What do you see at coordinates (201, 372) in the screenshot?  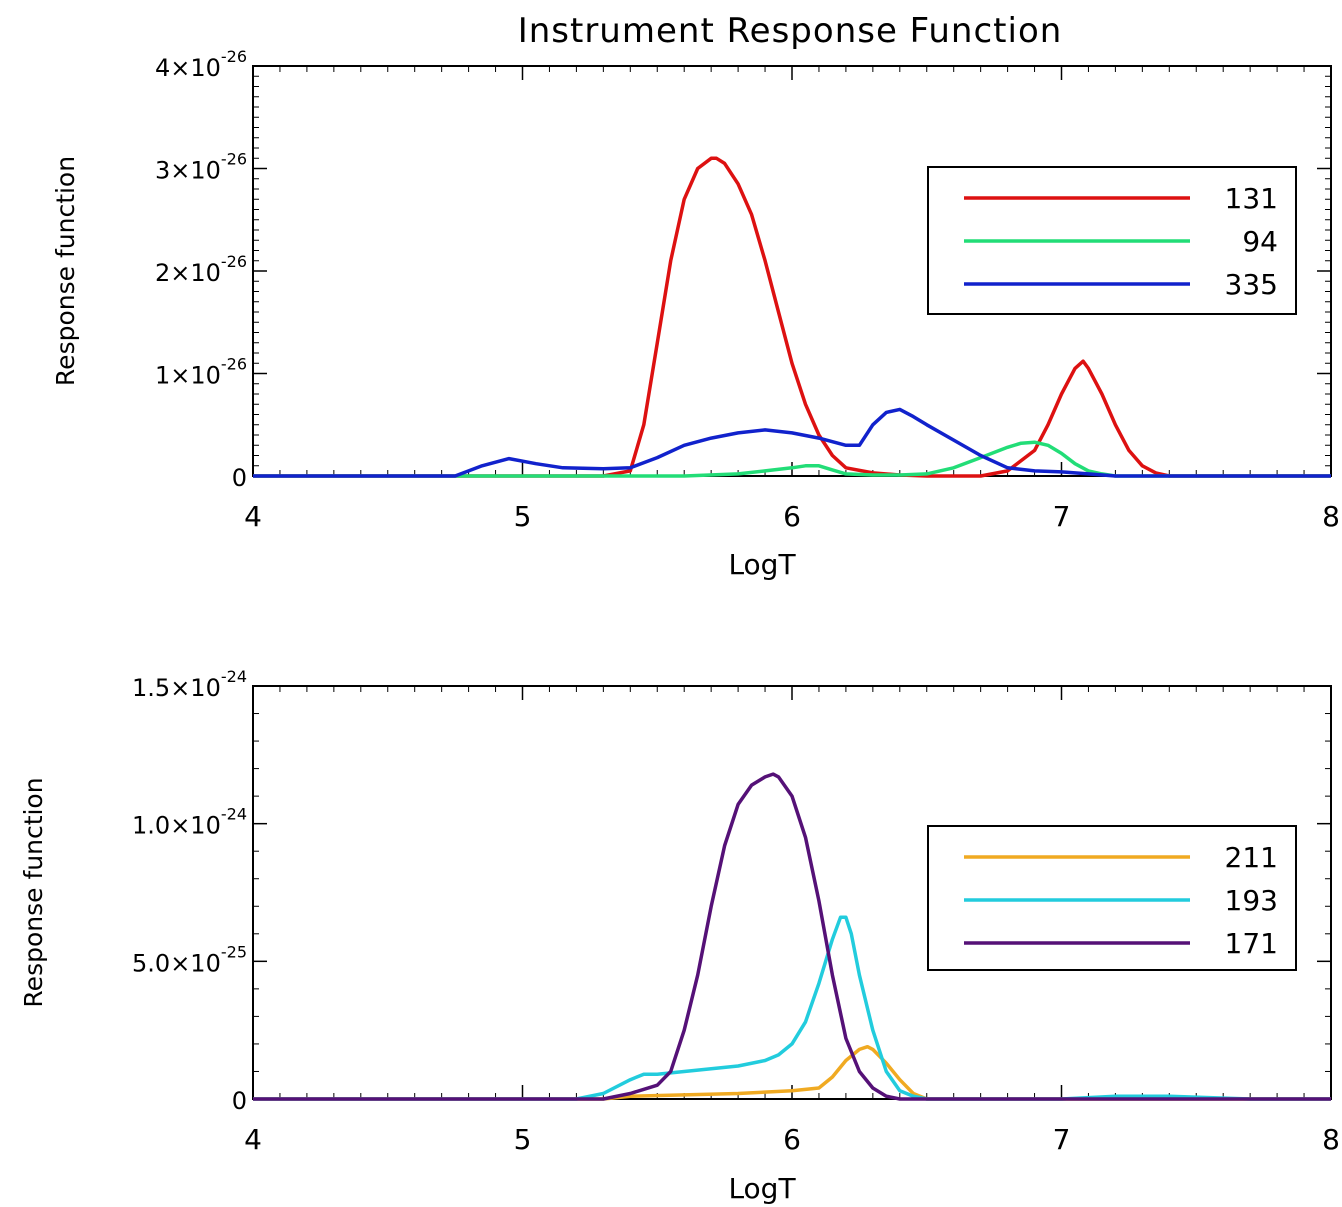 I see `y-tick-label: 1×10⁻²⁶` at bounding box center [201, 372].